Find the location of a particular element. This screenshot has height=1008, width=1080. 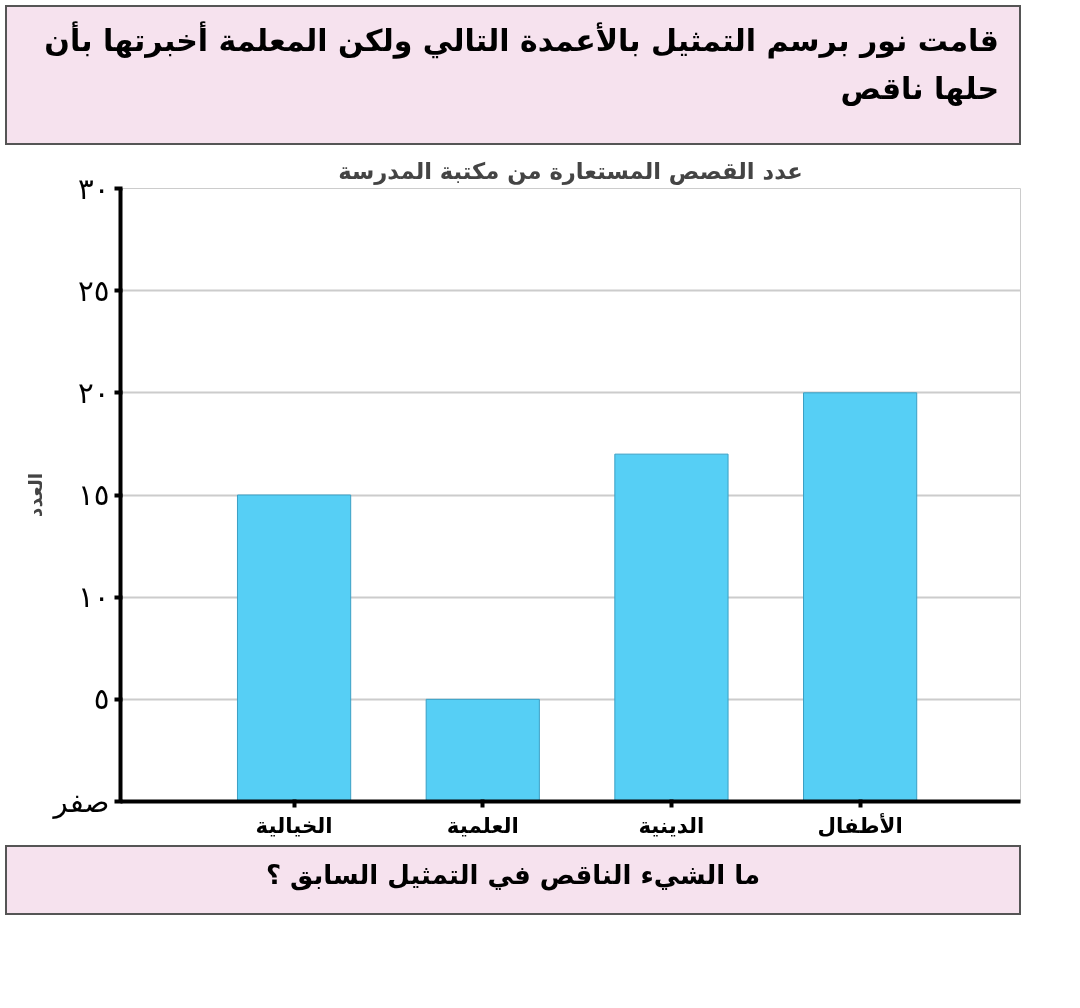

x-tick-label: الأطفال is located at coordinates (860, 824).